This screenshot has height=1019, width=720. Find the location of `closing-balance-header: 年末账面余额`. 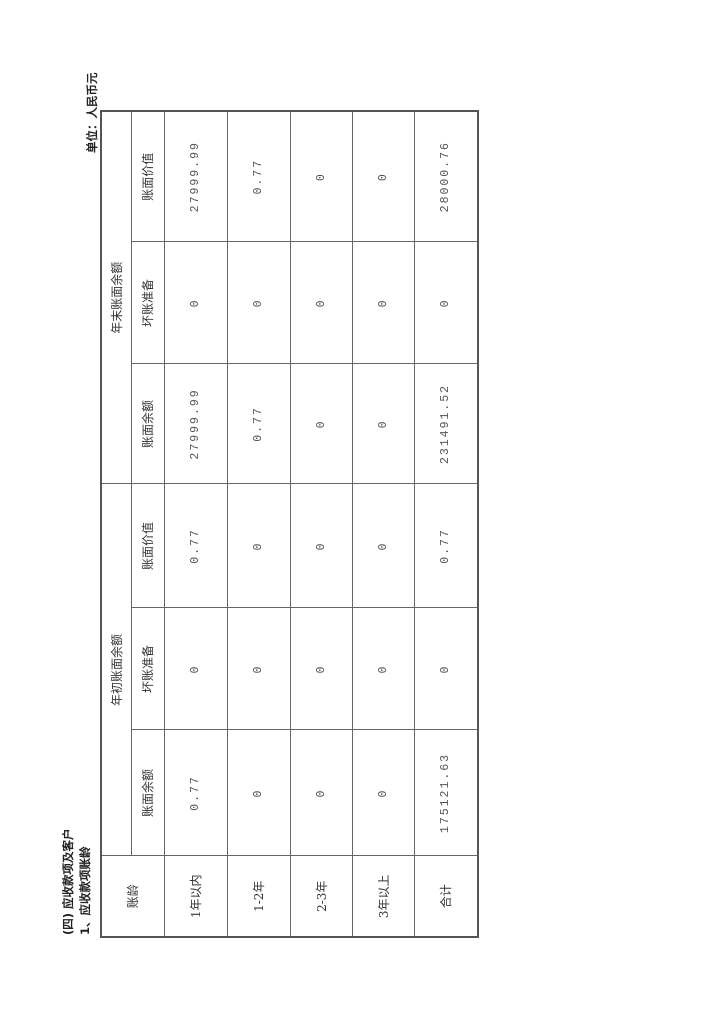

closing-balance-header: 年末账面余额 is located at coordinates (116, 297).